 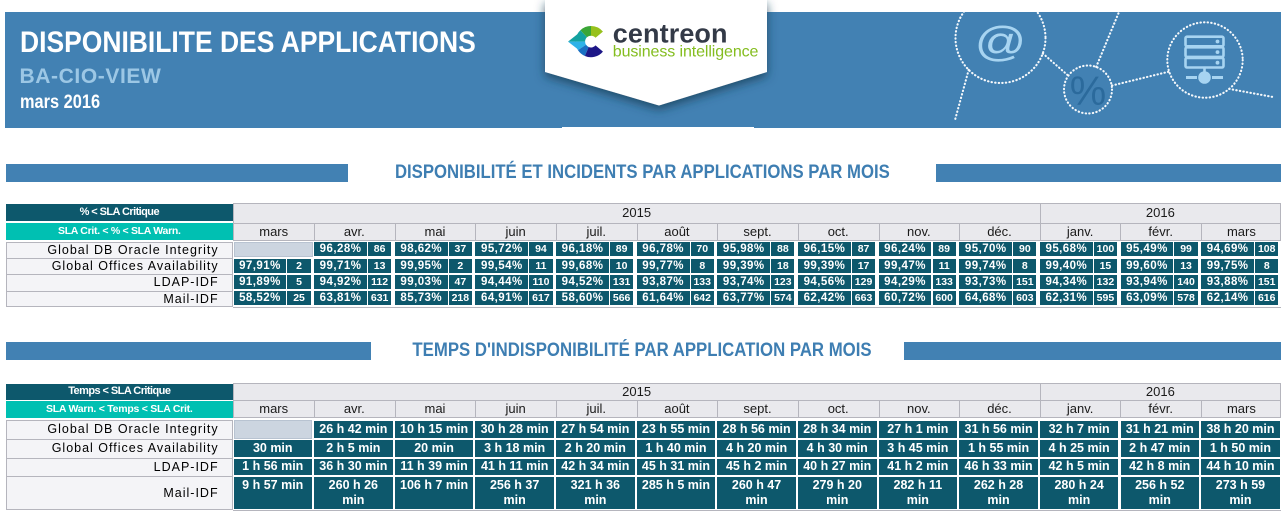 I want to click on svg-text: centreon, so click(x=670, y=34).